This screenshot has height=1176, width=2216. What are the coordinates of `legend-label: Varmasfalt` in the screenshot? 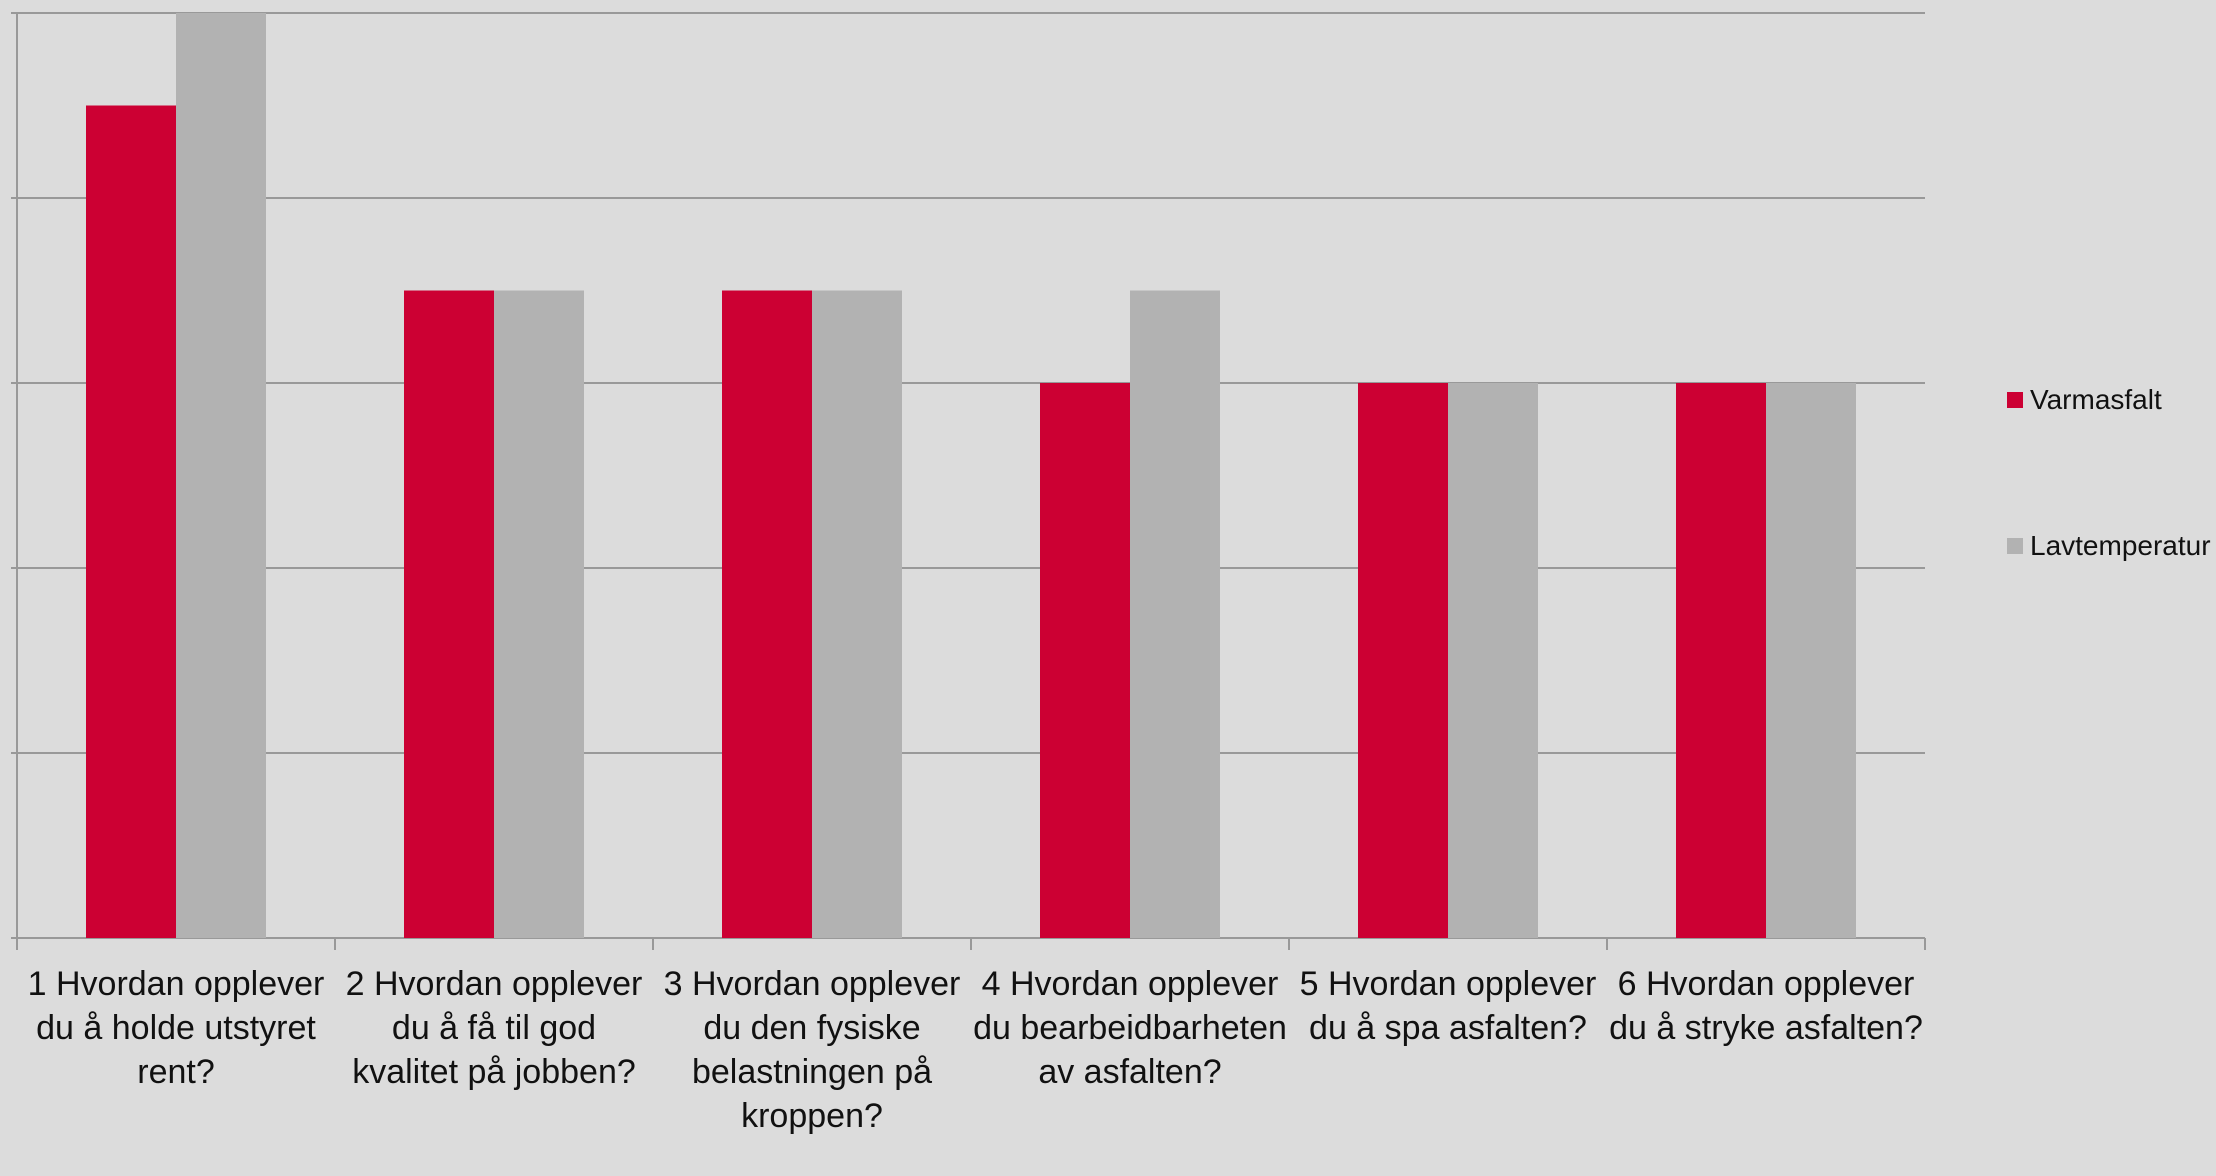 It's located at (2096, 399).